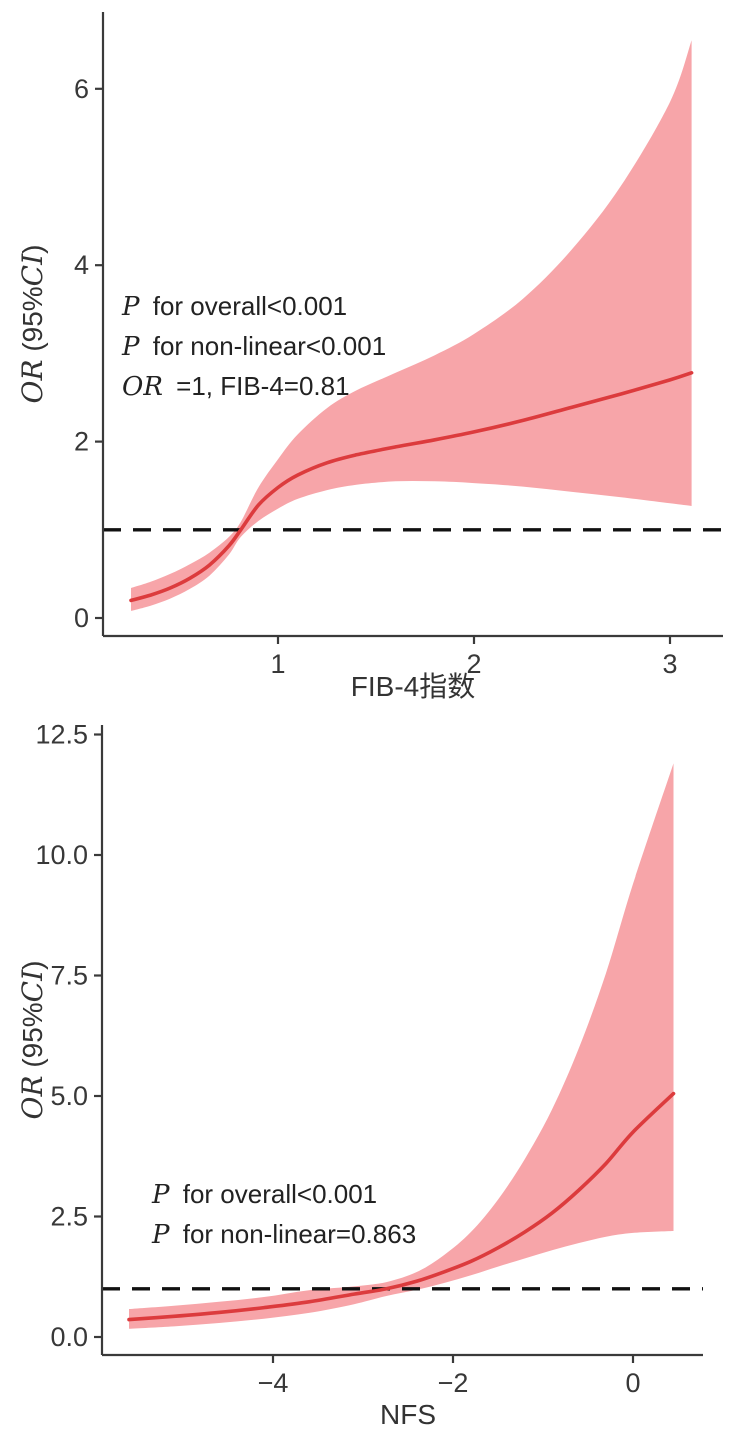 This screenshot has height=1440, width=751. I want to click on x-tick-label: 0, so click(632, 1383).